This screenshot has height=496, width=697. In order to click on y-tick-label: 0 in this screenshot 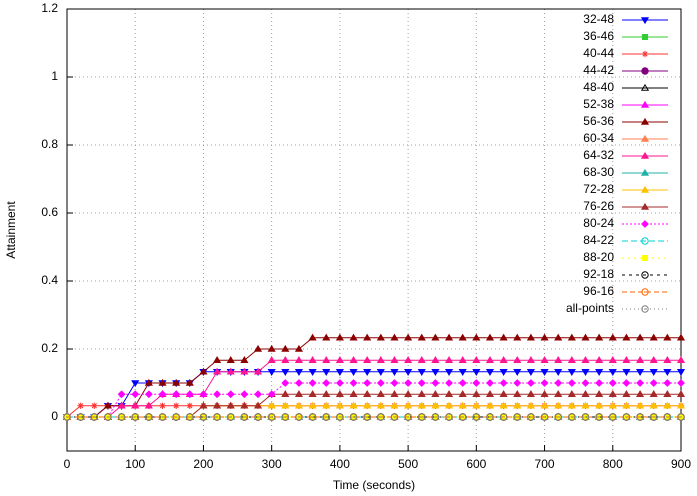, I will do `click(54, 416)`.